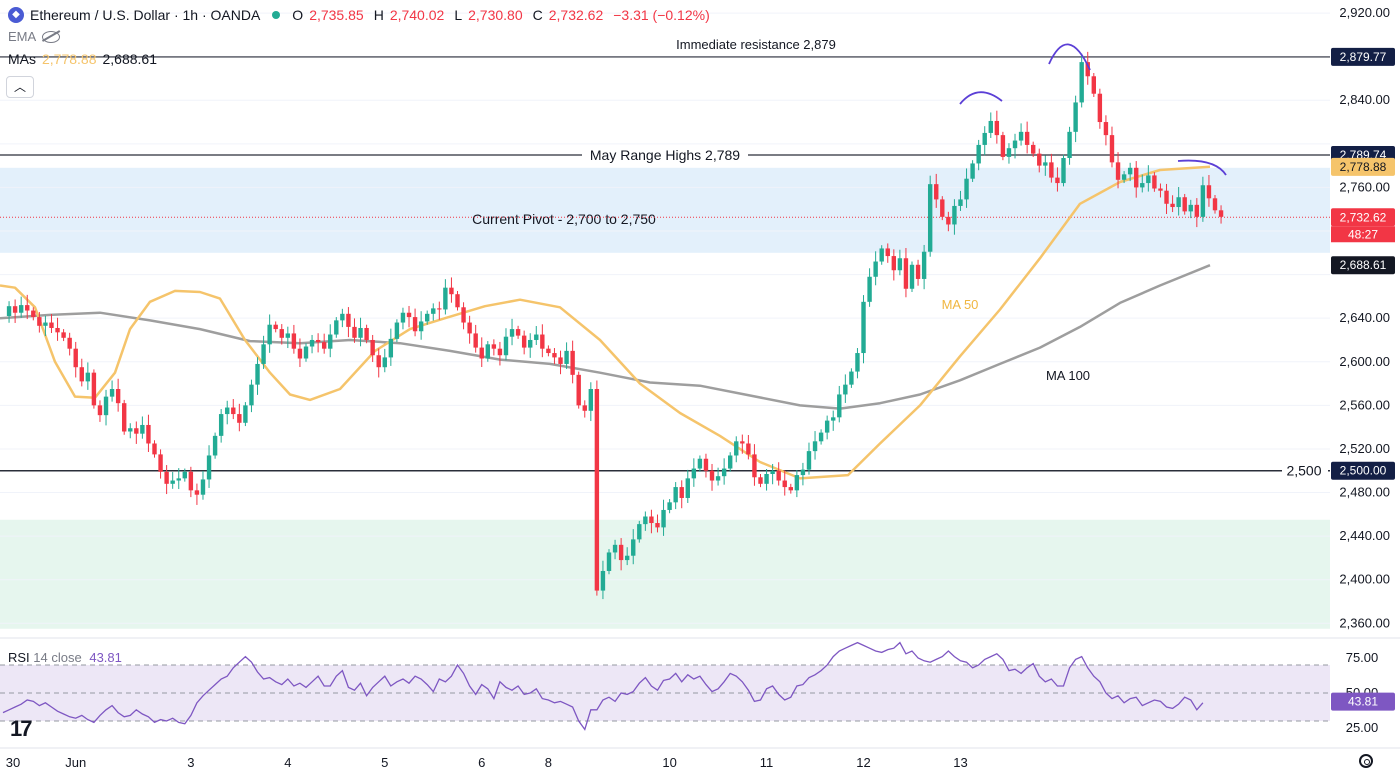 The width and height of the screenshot is (1400, 782). I want to click on eye-hidden-icon, so click(51, 37).